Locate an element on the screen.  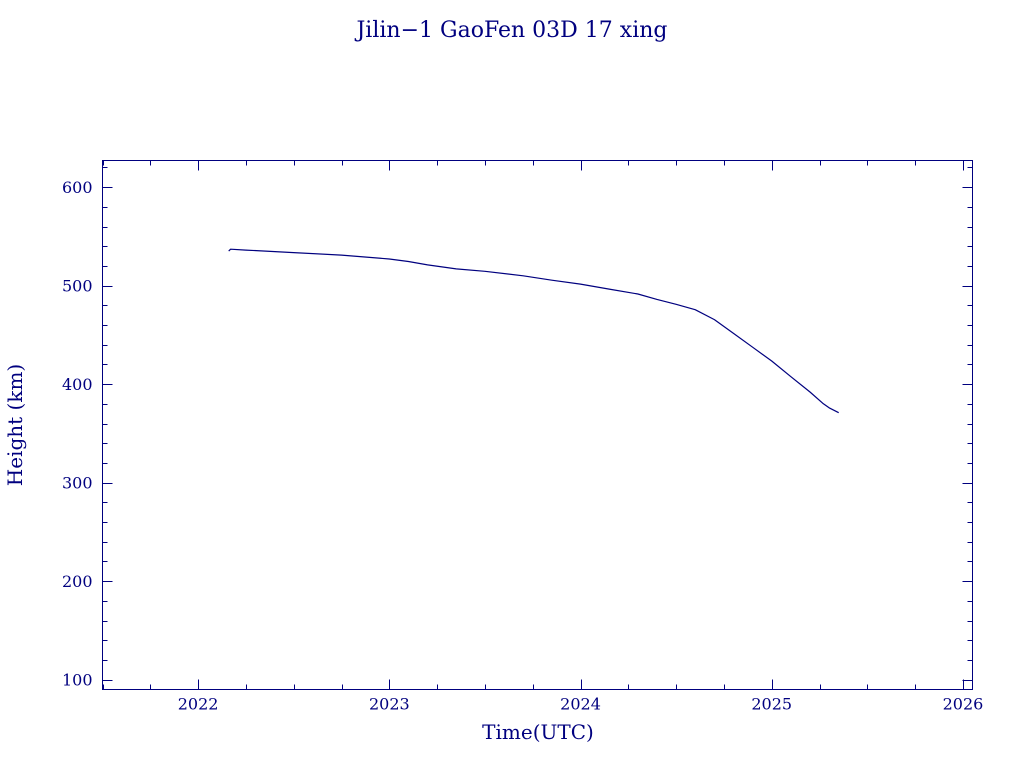
chart-title: Jilin−1 GaoFen 03D 17 xing is located at coordinates (510, 30).